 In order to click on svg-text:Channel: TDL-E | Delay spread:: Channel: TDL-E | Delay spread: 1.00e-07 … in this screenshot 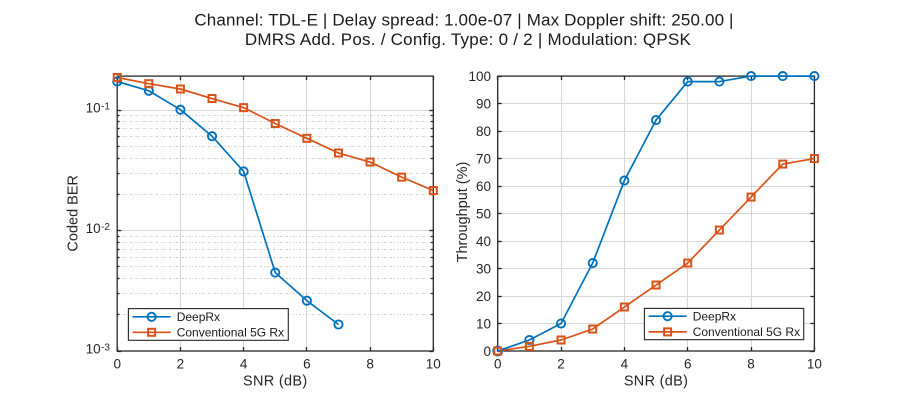, I will do `click(463, 19)`.